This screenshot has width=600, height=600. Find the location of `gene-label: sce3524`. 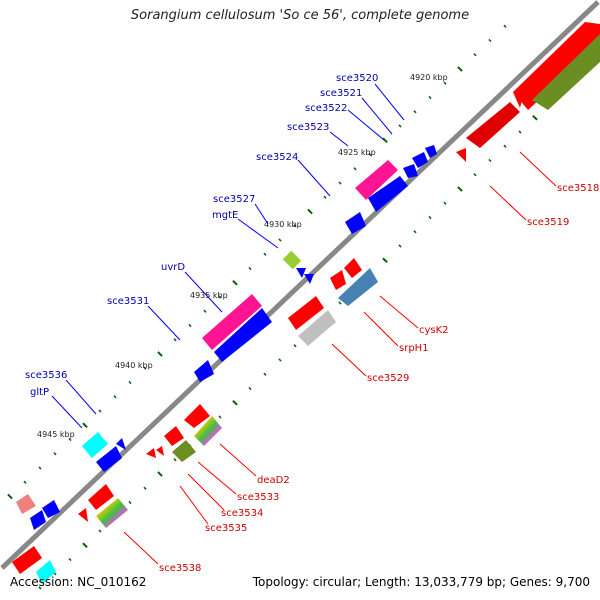

gene-label: sce3524 is located at coordinates (277, 157).